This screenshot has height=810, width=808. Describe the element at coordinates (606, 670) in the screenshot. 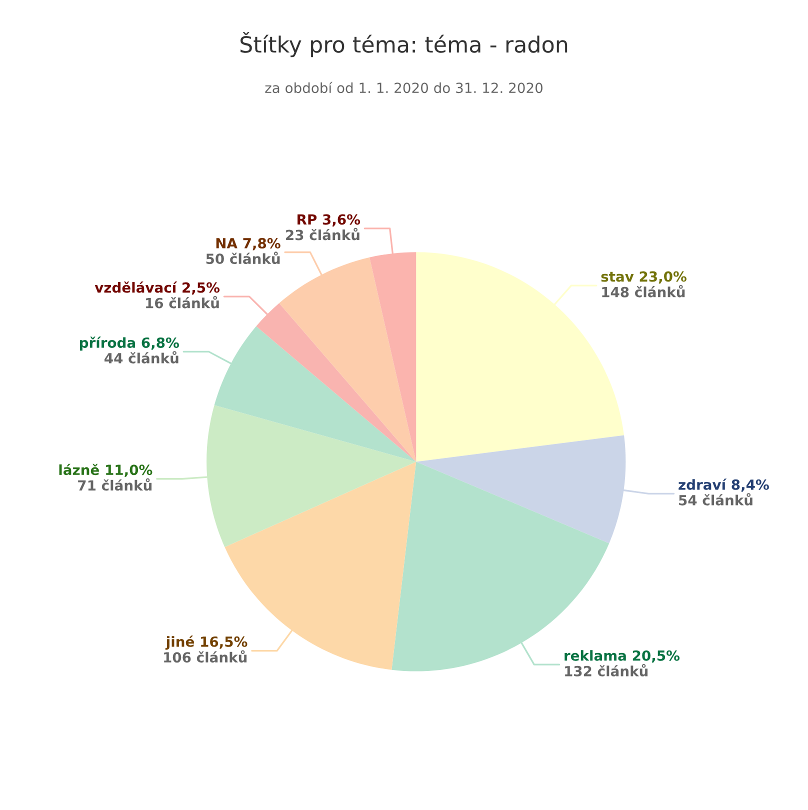

I see `data-label: 132 článků` at that location.